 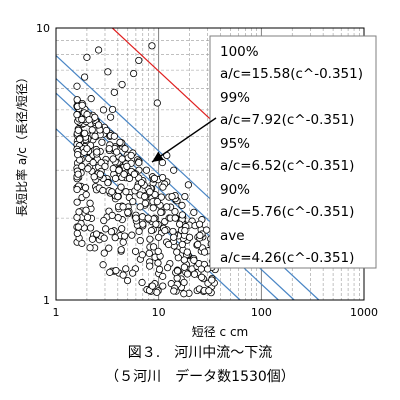 I want to click on y-axis-label: 長短比率 a/c（長径/短径）, so click(x=21, y=144).